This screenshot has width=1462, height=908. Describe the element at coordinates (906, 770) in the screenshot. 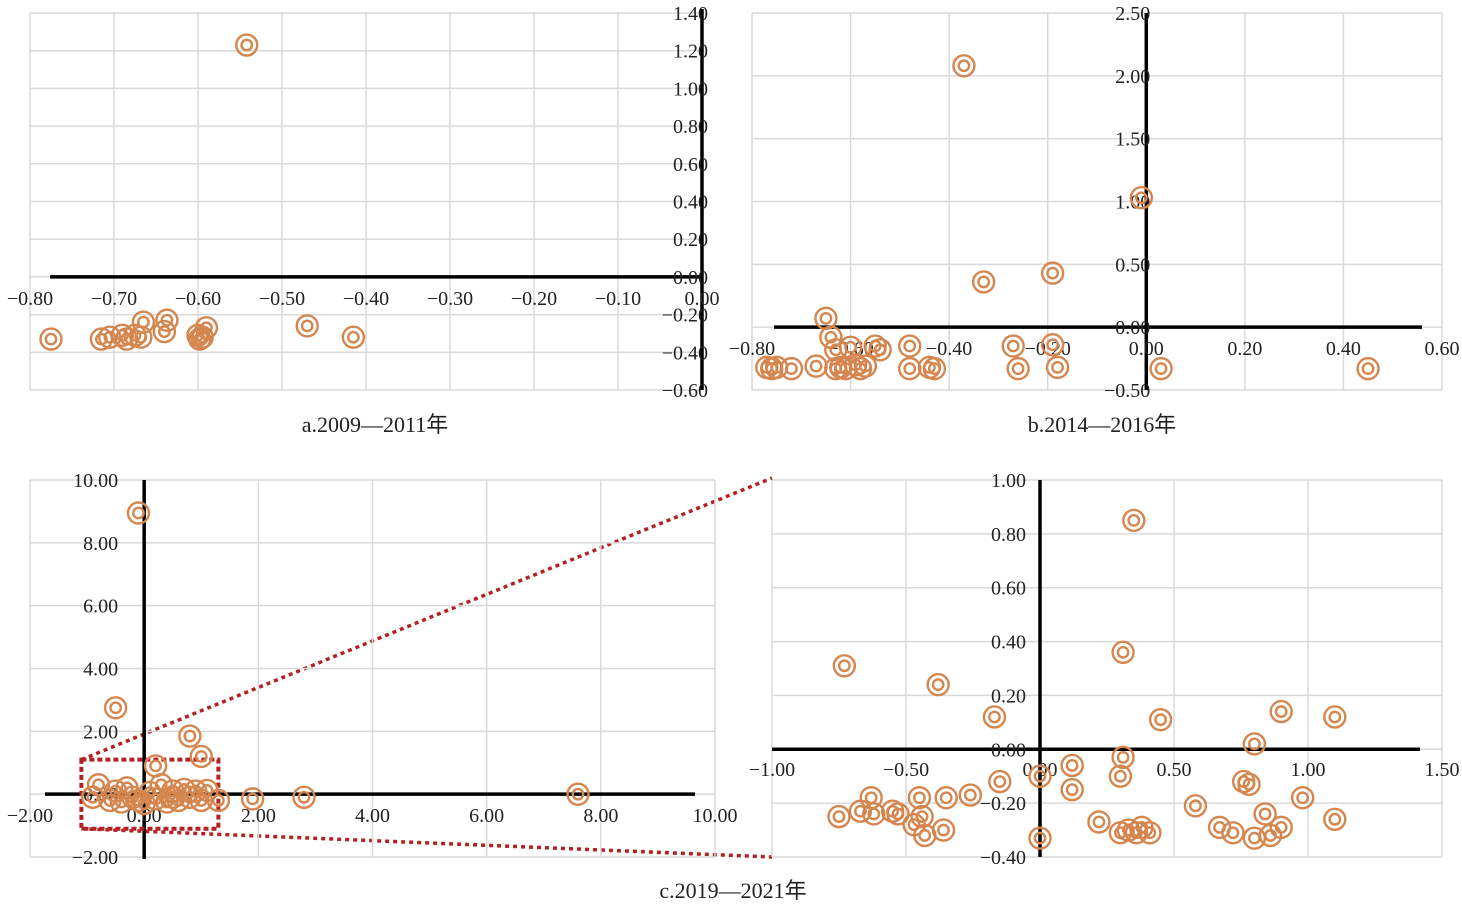

I see `x-tick-label: −0.50` at that location.